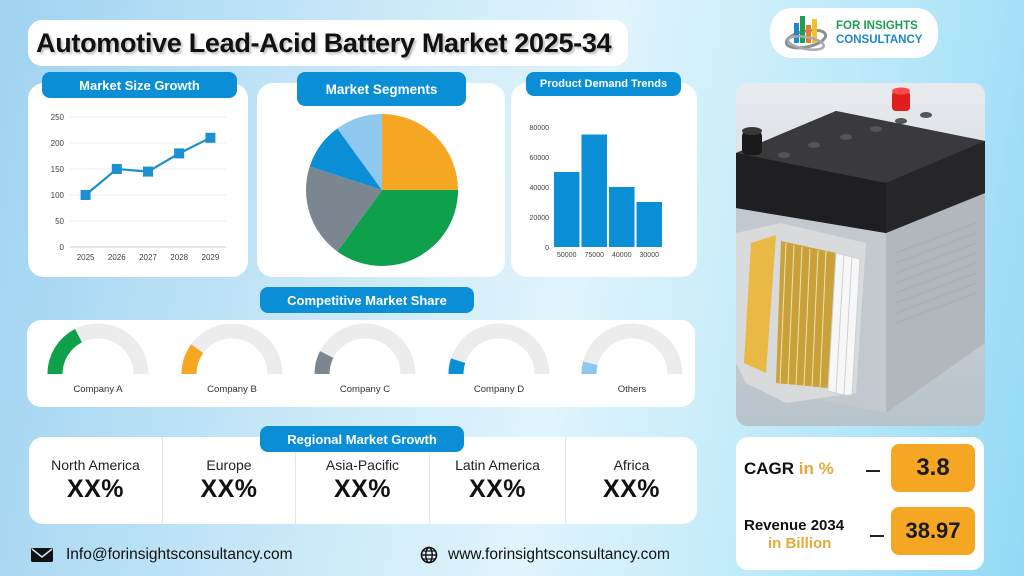 The width and height of the screenshot is (1024, 576). I want to click on region-europe: Europe XX%, so click(229, 480).